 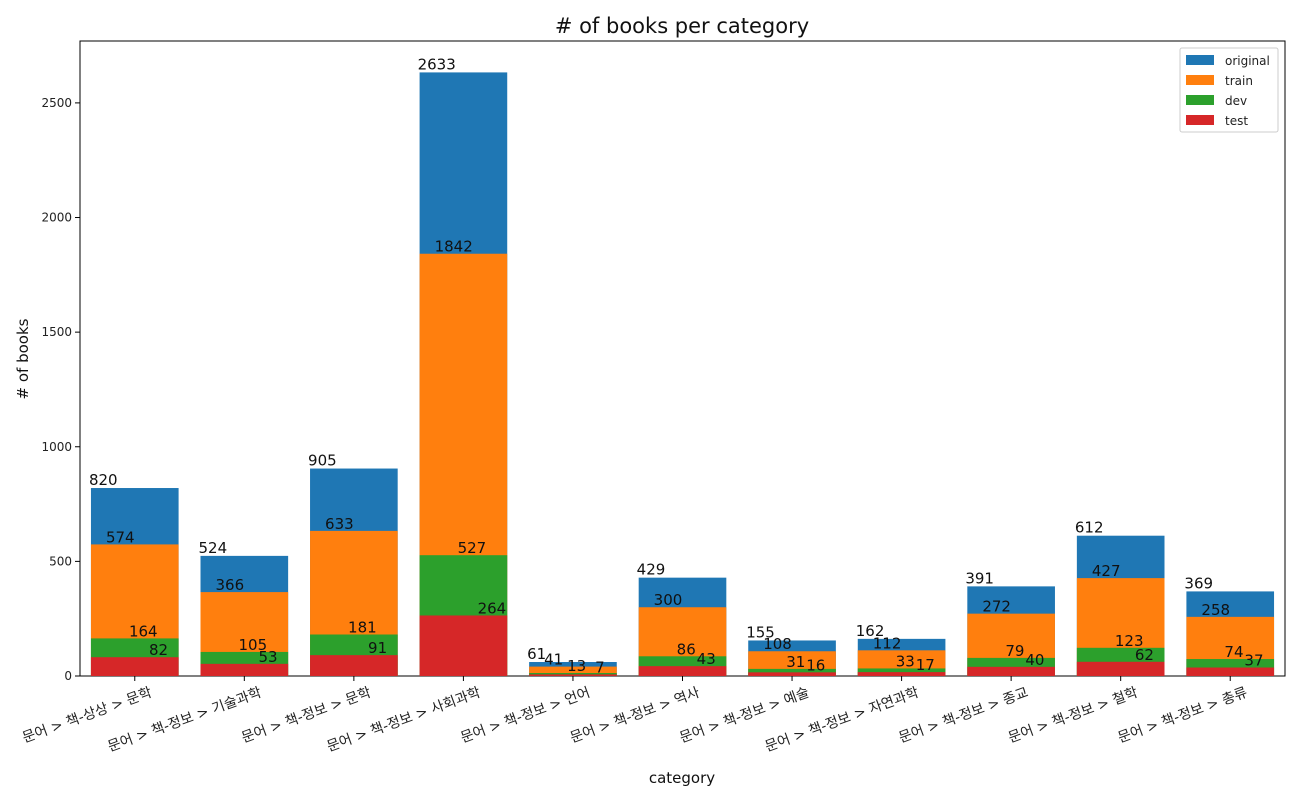 What do you see at coordinates (339, 524) in the screenshot?
I see `data-label-train: 633` at bounding box center [339, 524].